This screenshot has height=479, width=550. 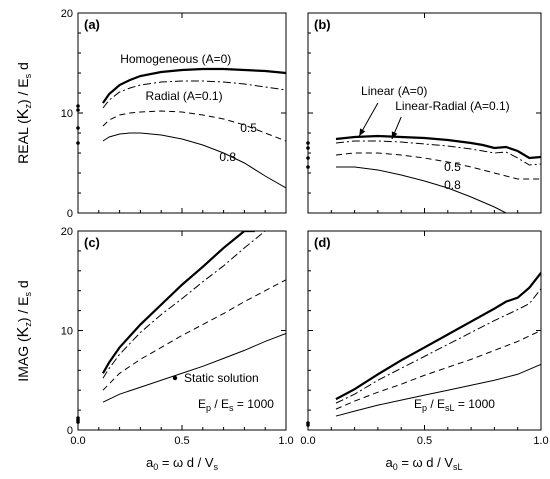 I want to click on panel-label: (d), so click(x=322, y=242).